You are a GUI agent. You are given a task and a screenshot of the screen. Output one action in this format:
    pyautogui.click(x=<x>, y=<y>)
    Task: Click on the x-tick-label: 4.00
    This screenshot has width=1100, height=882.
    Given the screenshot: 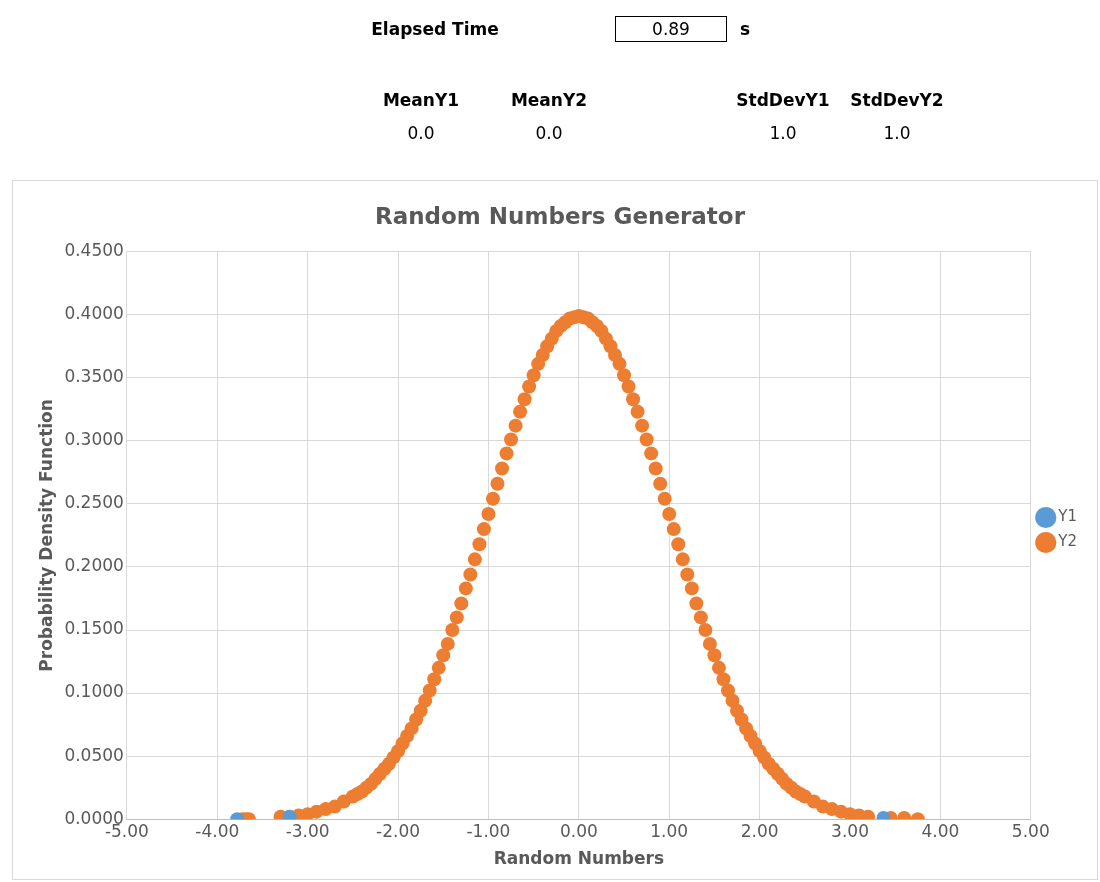 What is the action you would take?
    pyautogui.click(x=940, y=830)
    